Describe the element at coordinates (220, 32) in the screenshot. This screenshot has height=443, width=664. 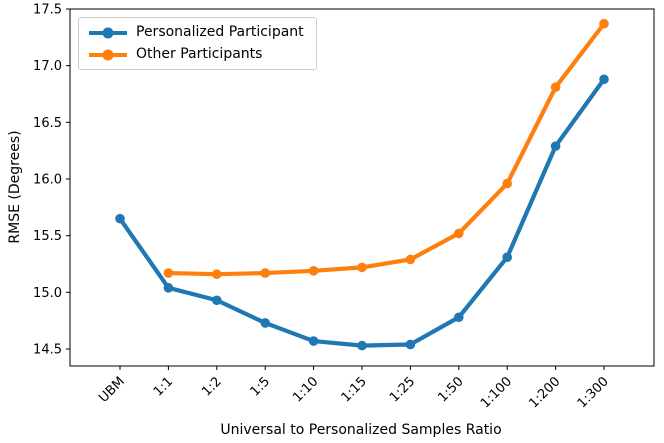
I see `legend-label: Personalized Participant` at that location.